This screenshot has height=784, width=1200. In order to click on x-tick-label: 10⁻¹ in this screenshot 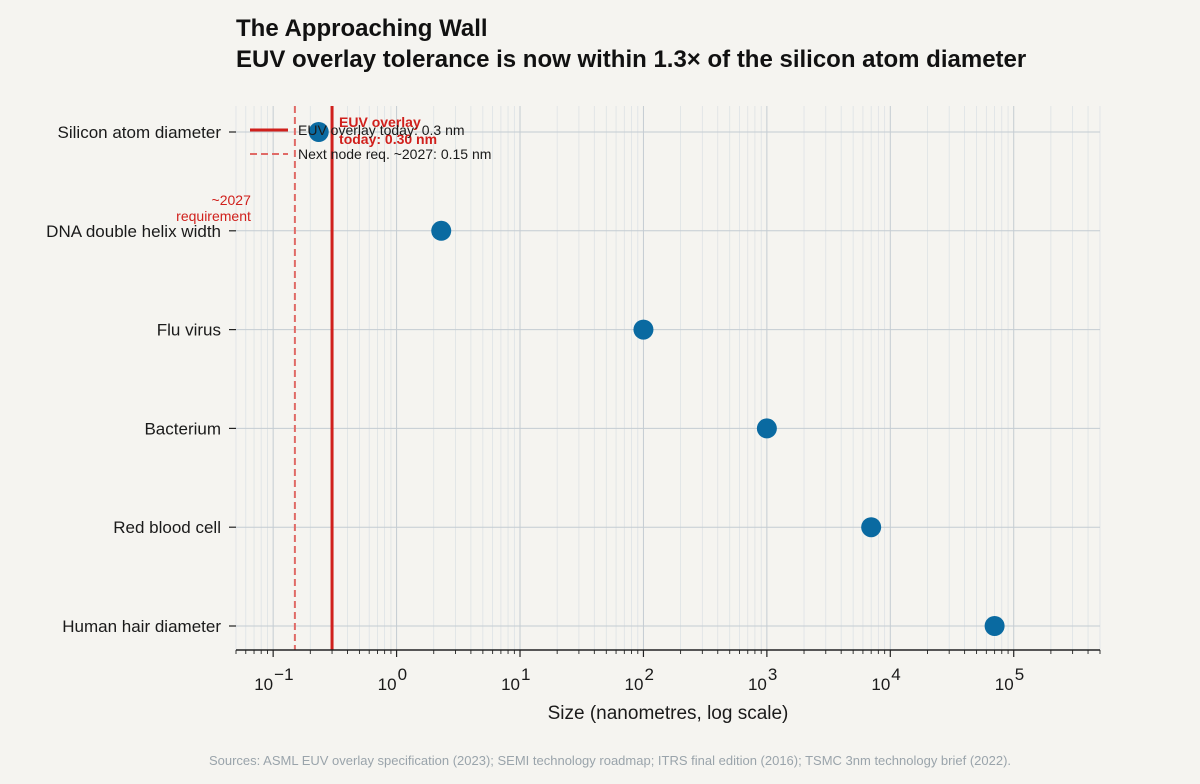, I will do `click(273, 679)`.